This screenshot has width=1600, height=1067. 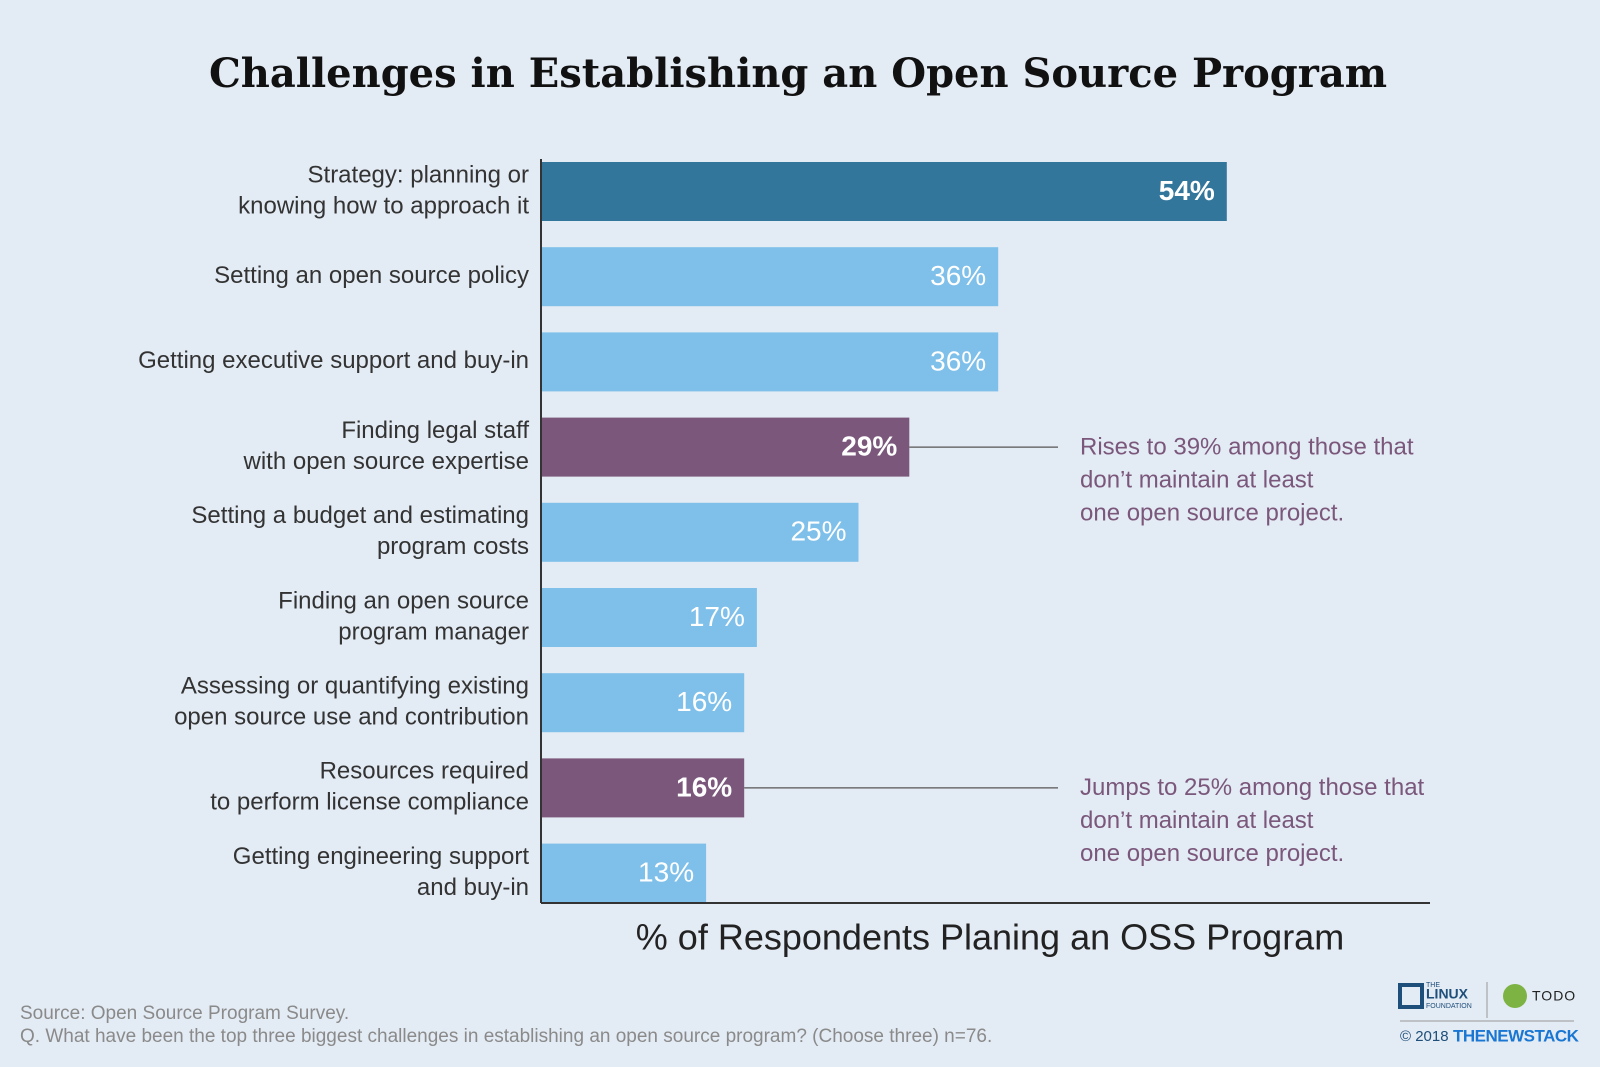 What do you see at coordinates (1433, 985) in the screenshot?
I see `logo-text: THE` at bounding box center [1433, 985].